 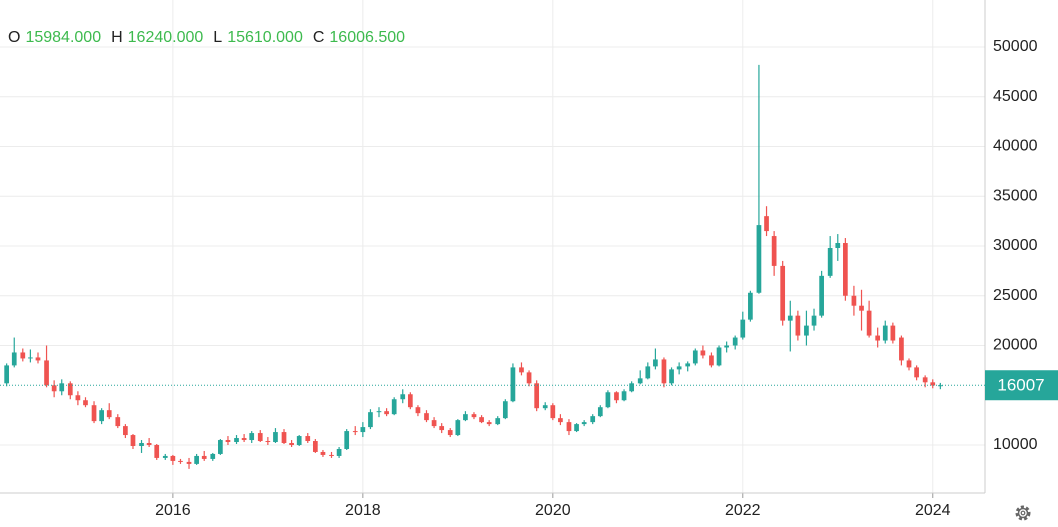 What do you see at coordinates (63, 37) in the screenshot?
I see `ohlc-value: 15984.000` at bounding box center [63, 37].